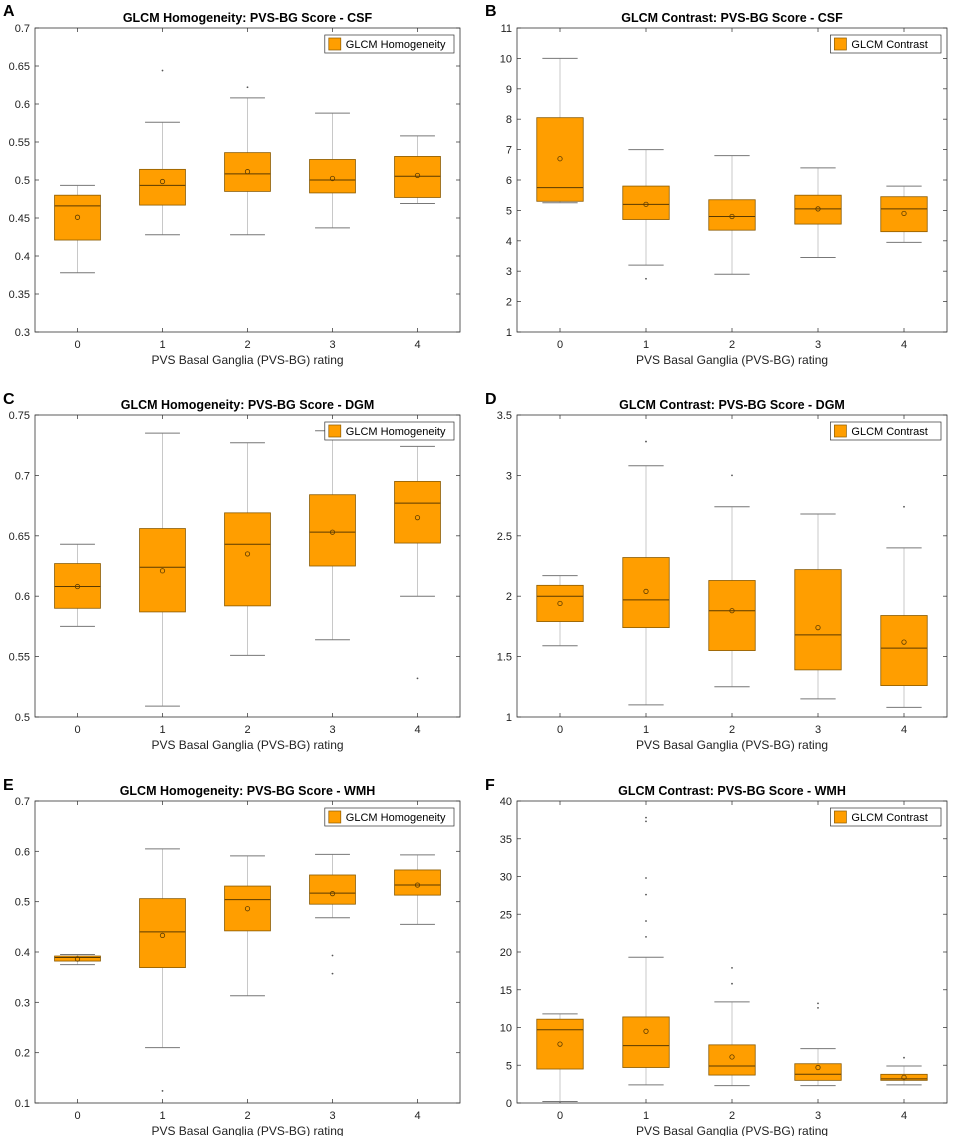 This screenshot has height=1136, width=955. Describe the element at coordinates (732, 18) in the screenshot. I see `chart-title: GLCM Contrast: PVS-BG Score - CSF` at that location.